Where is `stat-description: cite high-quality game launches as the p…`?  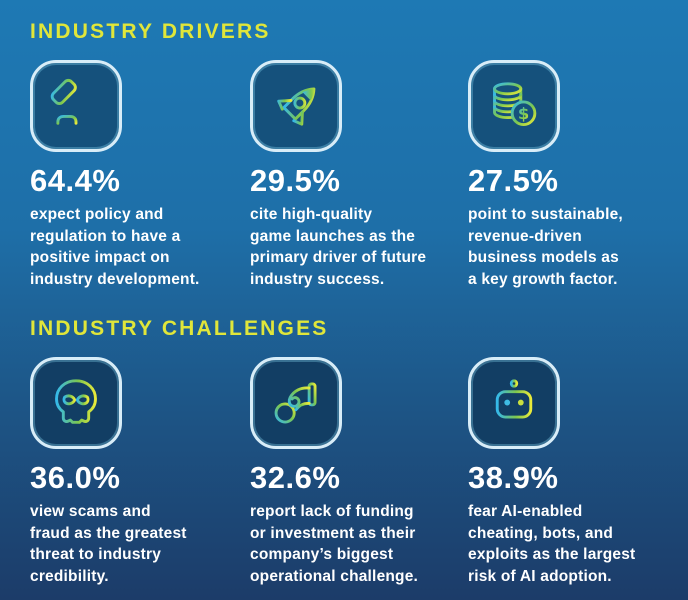 stat-description: cite high-quality game launches as the p… is located at coordinates (338, 247).